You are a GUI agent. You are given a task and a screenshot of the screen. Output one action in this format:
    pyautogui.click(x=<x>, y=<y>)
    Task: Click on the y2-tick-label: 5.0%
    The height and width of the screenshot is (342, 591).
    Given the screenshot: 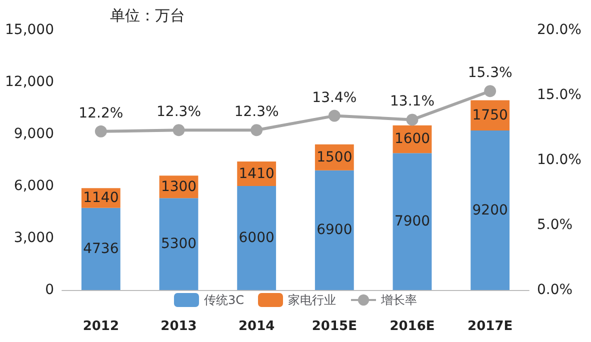 What is the action you would take?
    pyautogui.click(x=555, y=225)
    